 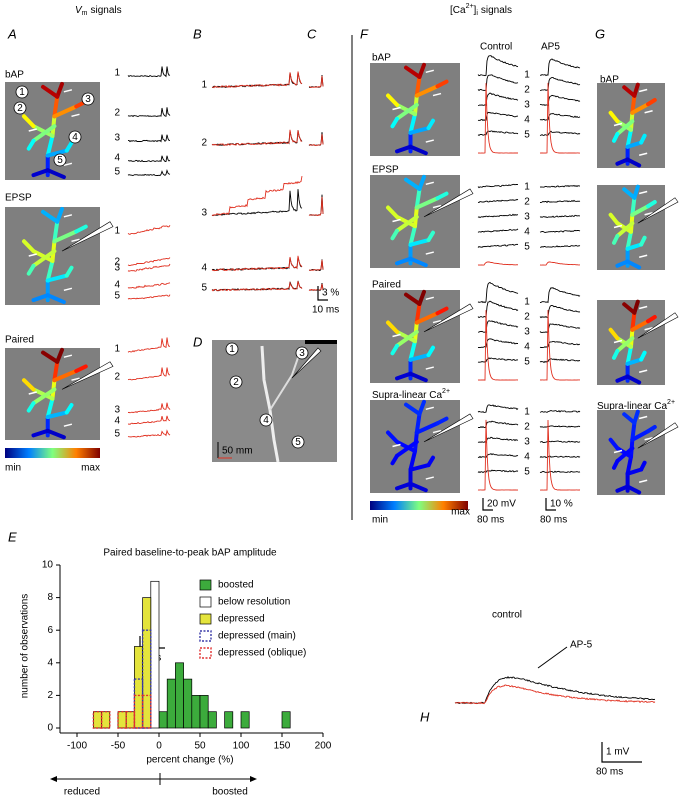 What do you see at coordinates (200, 746) in the screenshot?
I see `label: 50` at bounding box center [200, 746].